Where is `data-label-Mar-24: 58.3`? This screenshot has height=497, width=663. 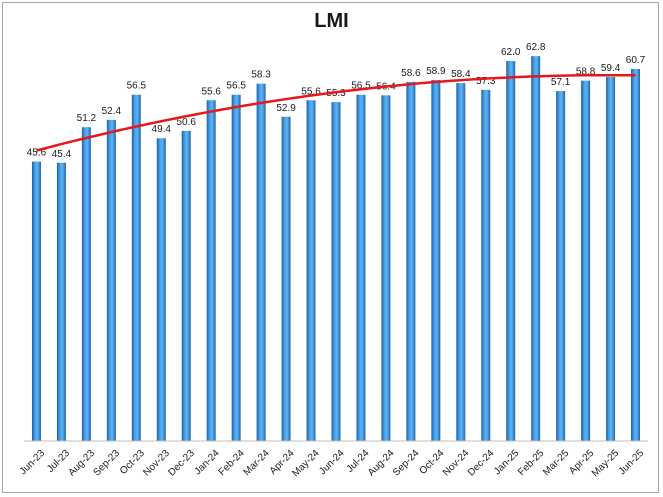
data-label-Mar-24: 58.3 is located at coordinates (261, 75).